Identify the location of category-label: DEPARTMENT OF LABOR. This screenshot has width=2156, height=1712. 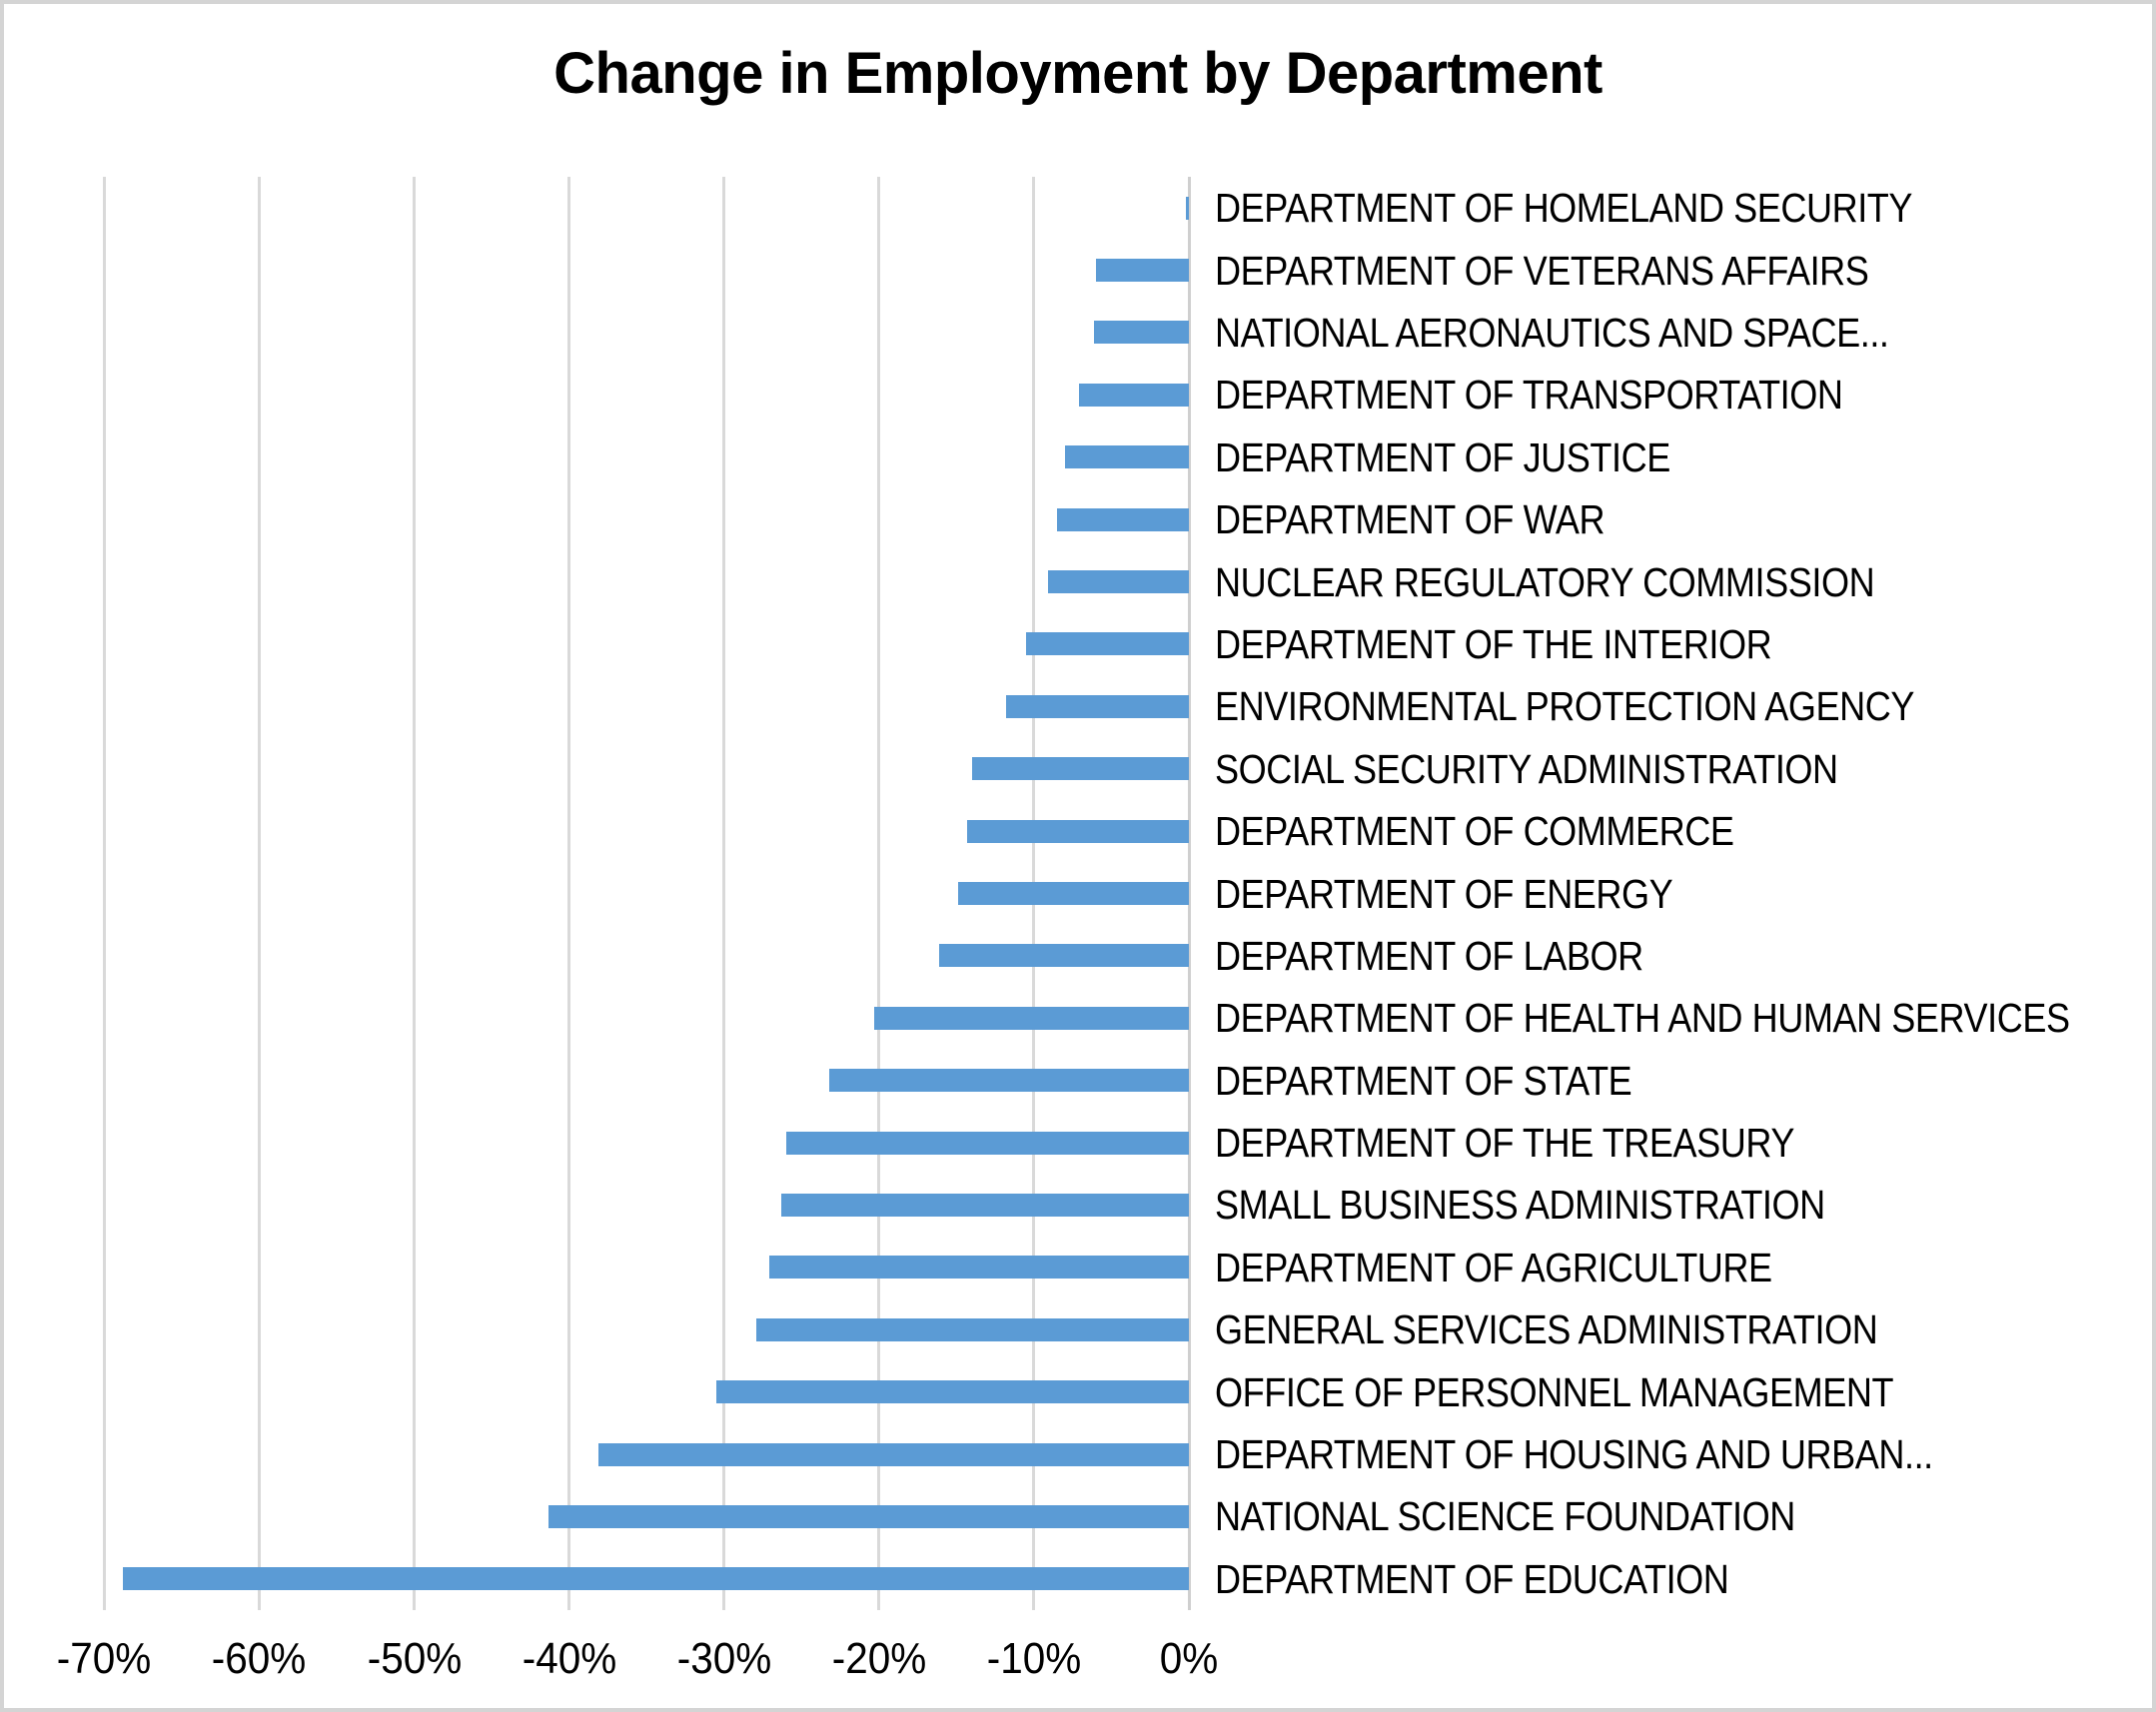
(1429, 955).